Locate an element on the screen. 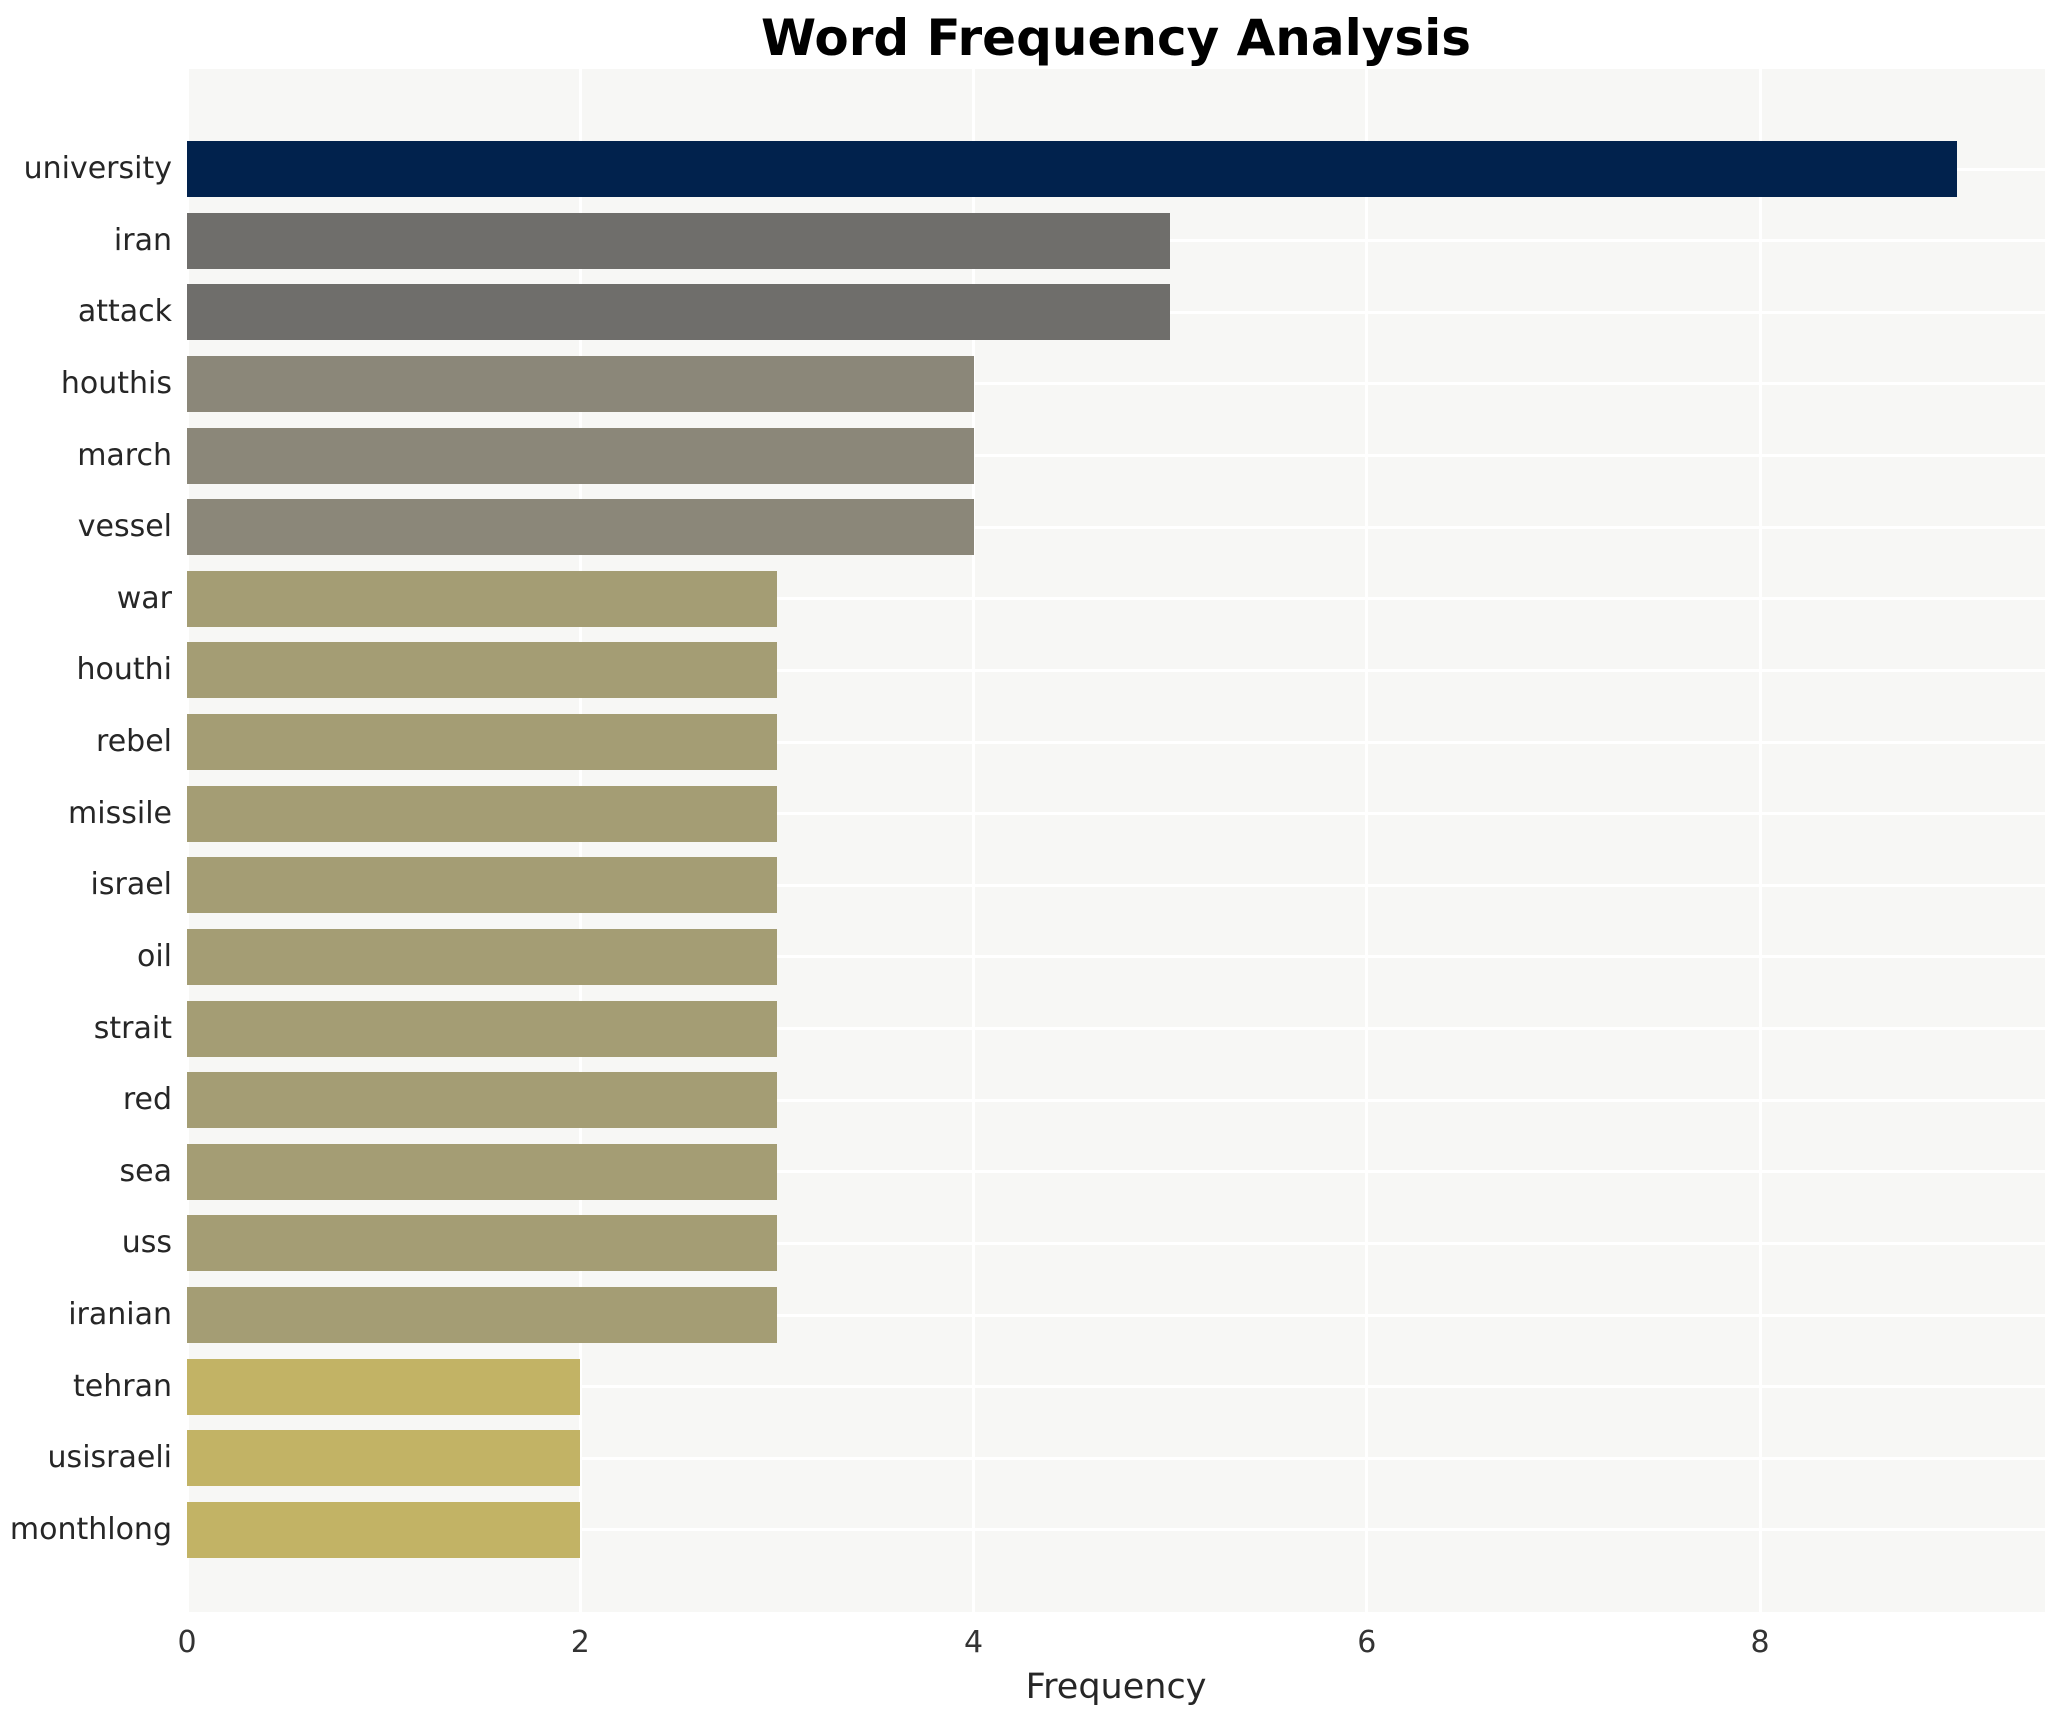 Image resolution: width=2065 pixels, height=1710 pixels. bar-sea is located at coordinates (482, 1171).